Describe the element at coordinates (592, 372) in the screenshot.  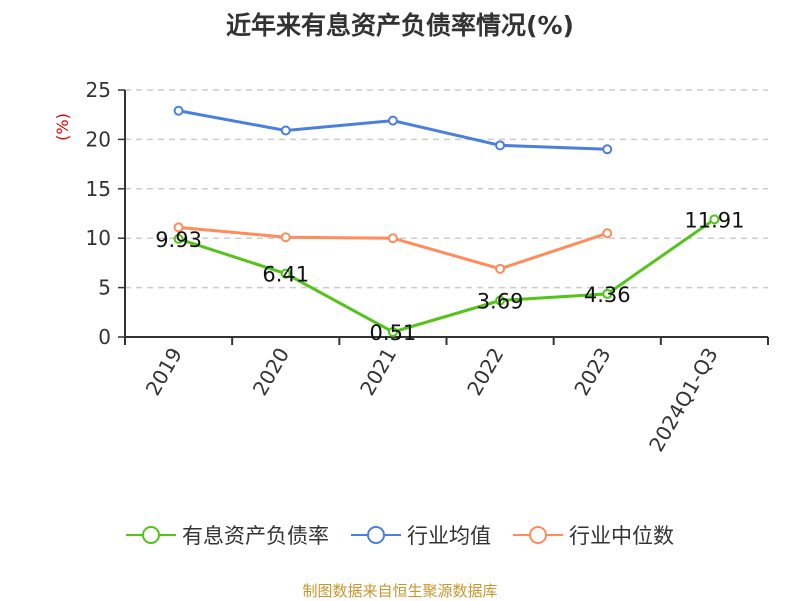
I see `x-tick-label: 2023` at that location.